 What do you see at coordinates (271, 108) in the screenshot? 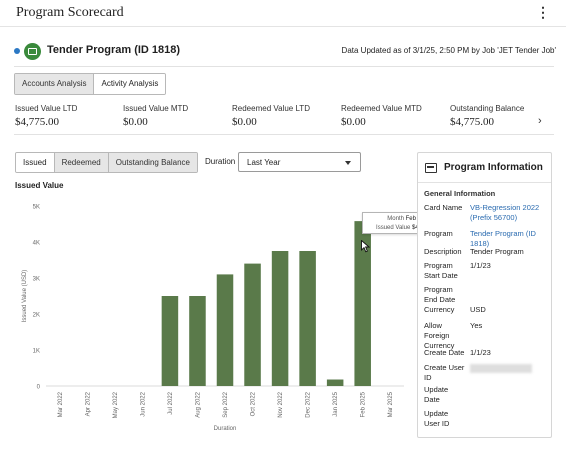
I see `metric-label: Redeemed Value LTD` at bounding box center [271, 108].